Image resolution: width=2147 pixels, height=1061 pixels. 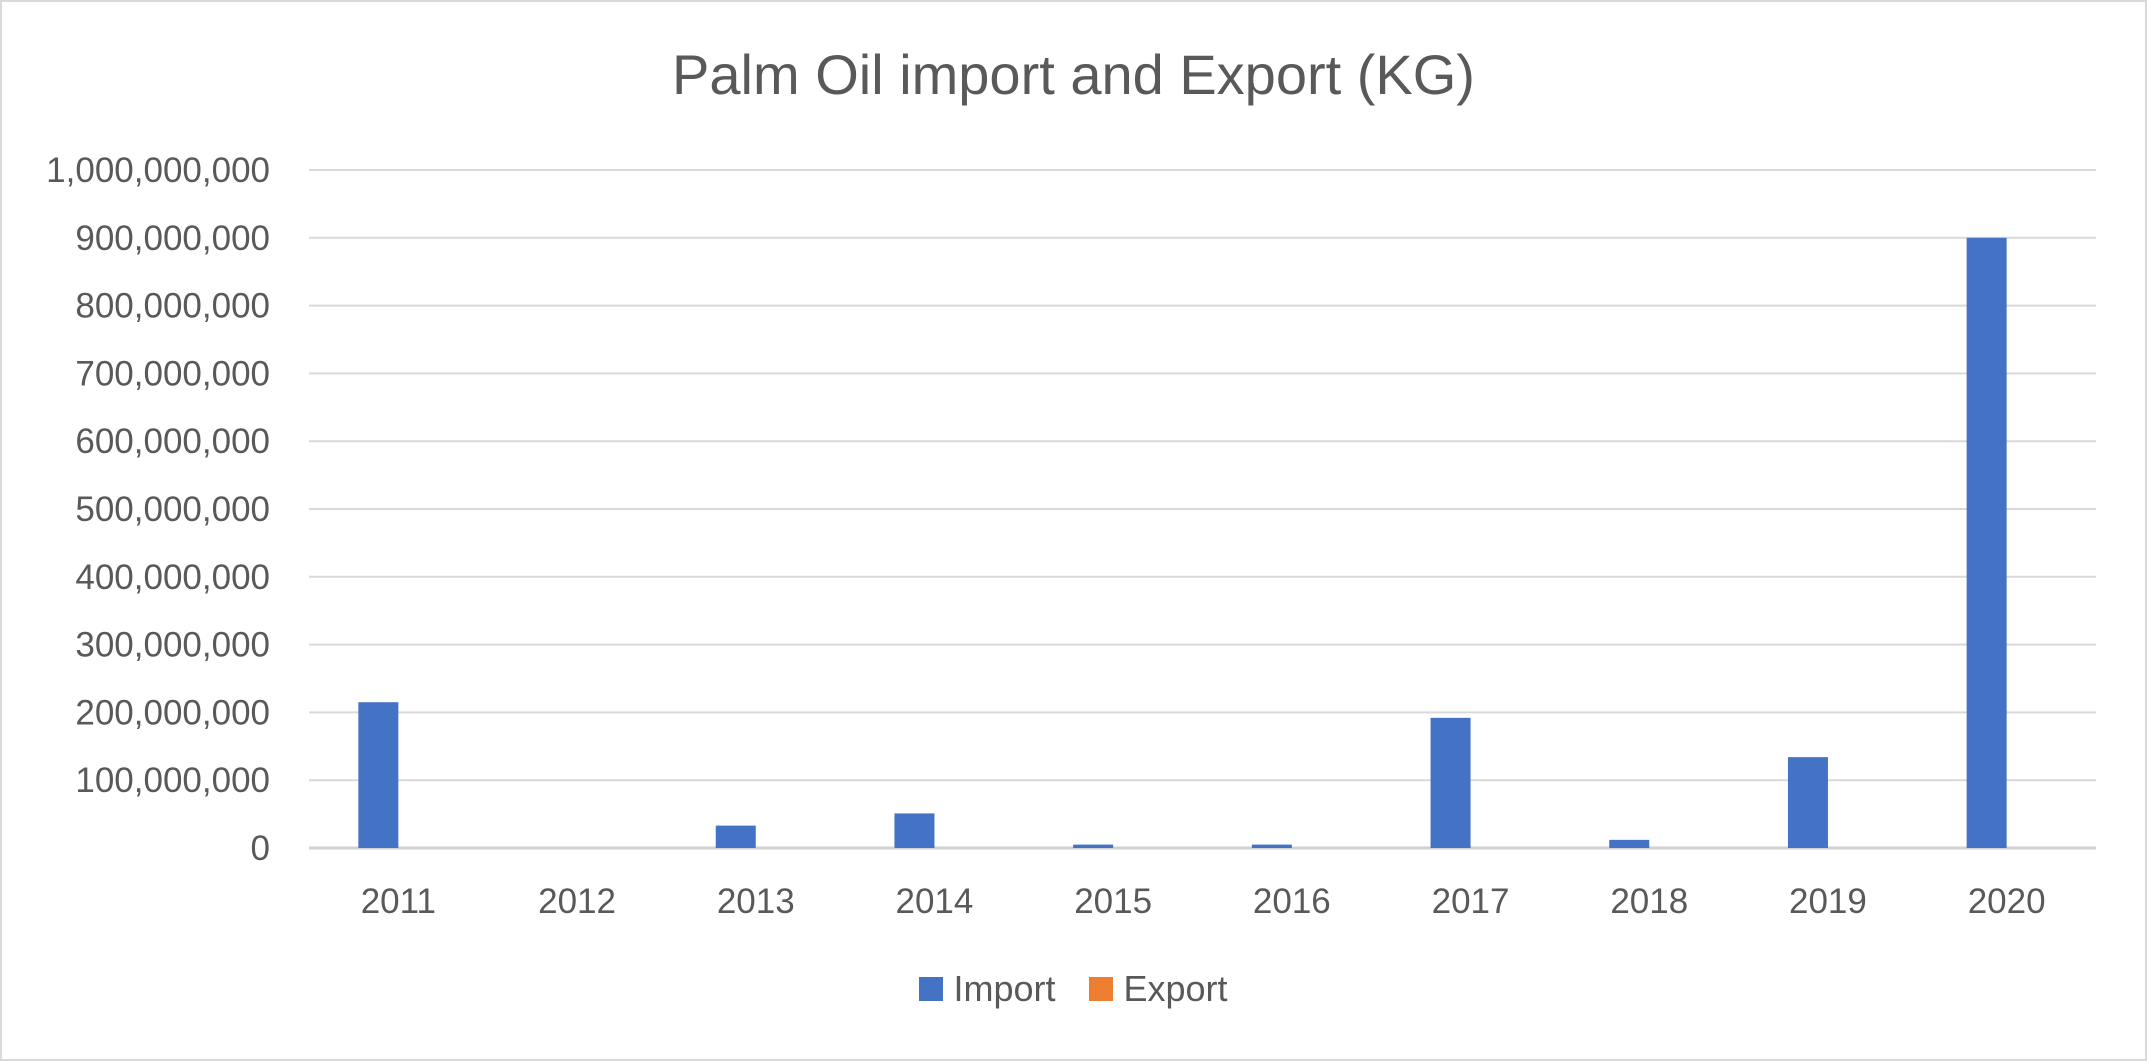 I want to click on legend-label: Export, so click(x=1175, y=988).